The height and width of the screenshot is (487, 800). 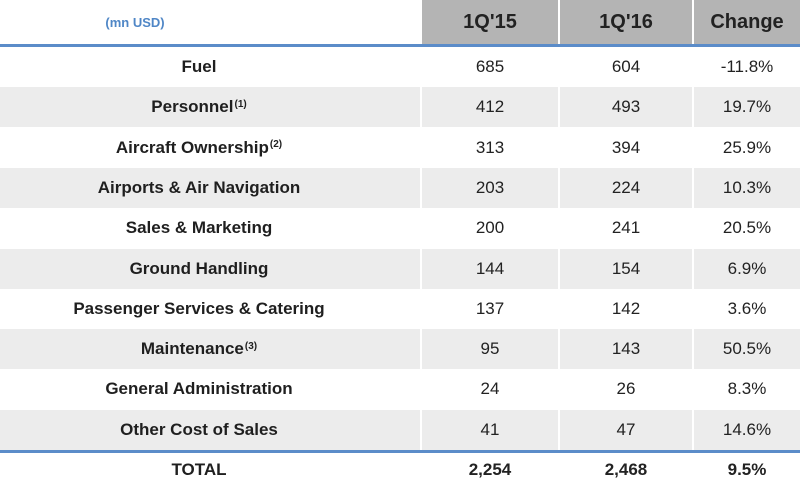 I want to click on row-label: Personnel (1), so click(x=199, y=107).